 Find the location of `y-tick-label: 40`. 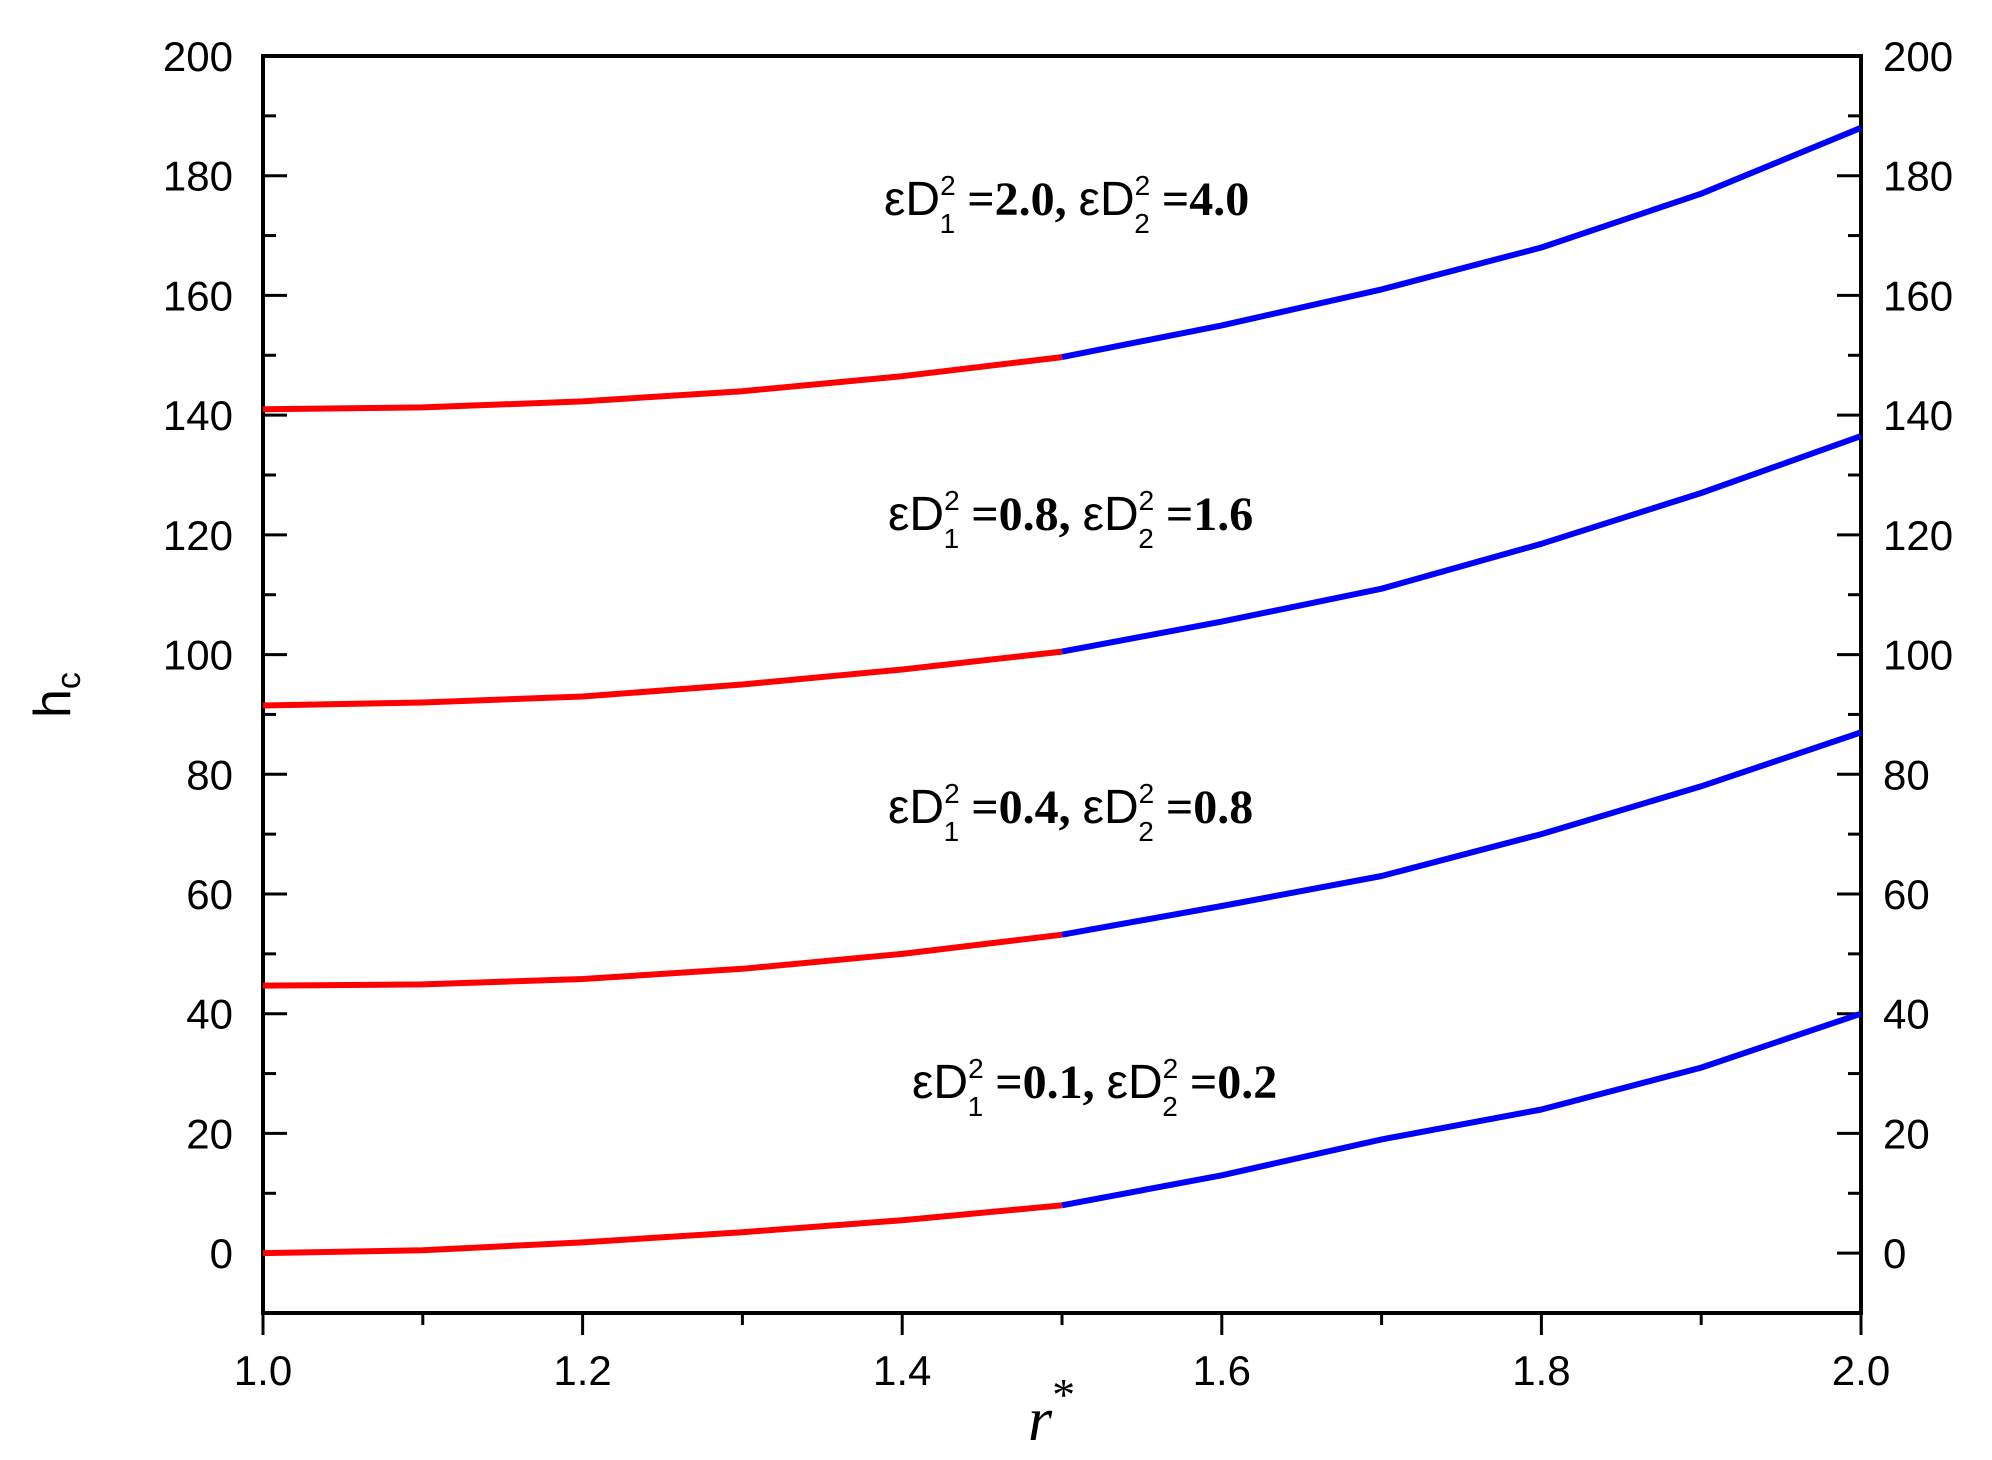

y-tick-label: 40 is located at coordinates (209, 1014).